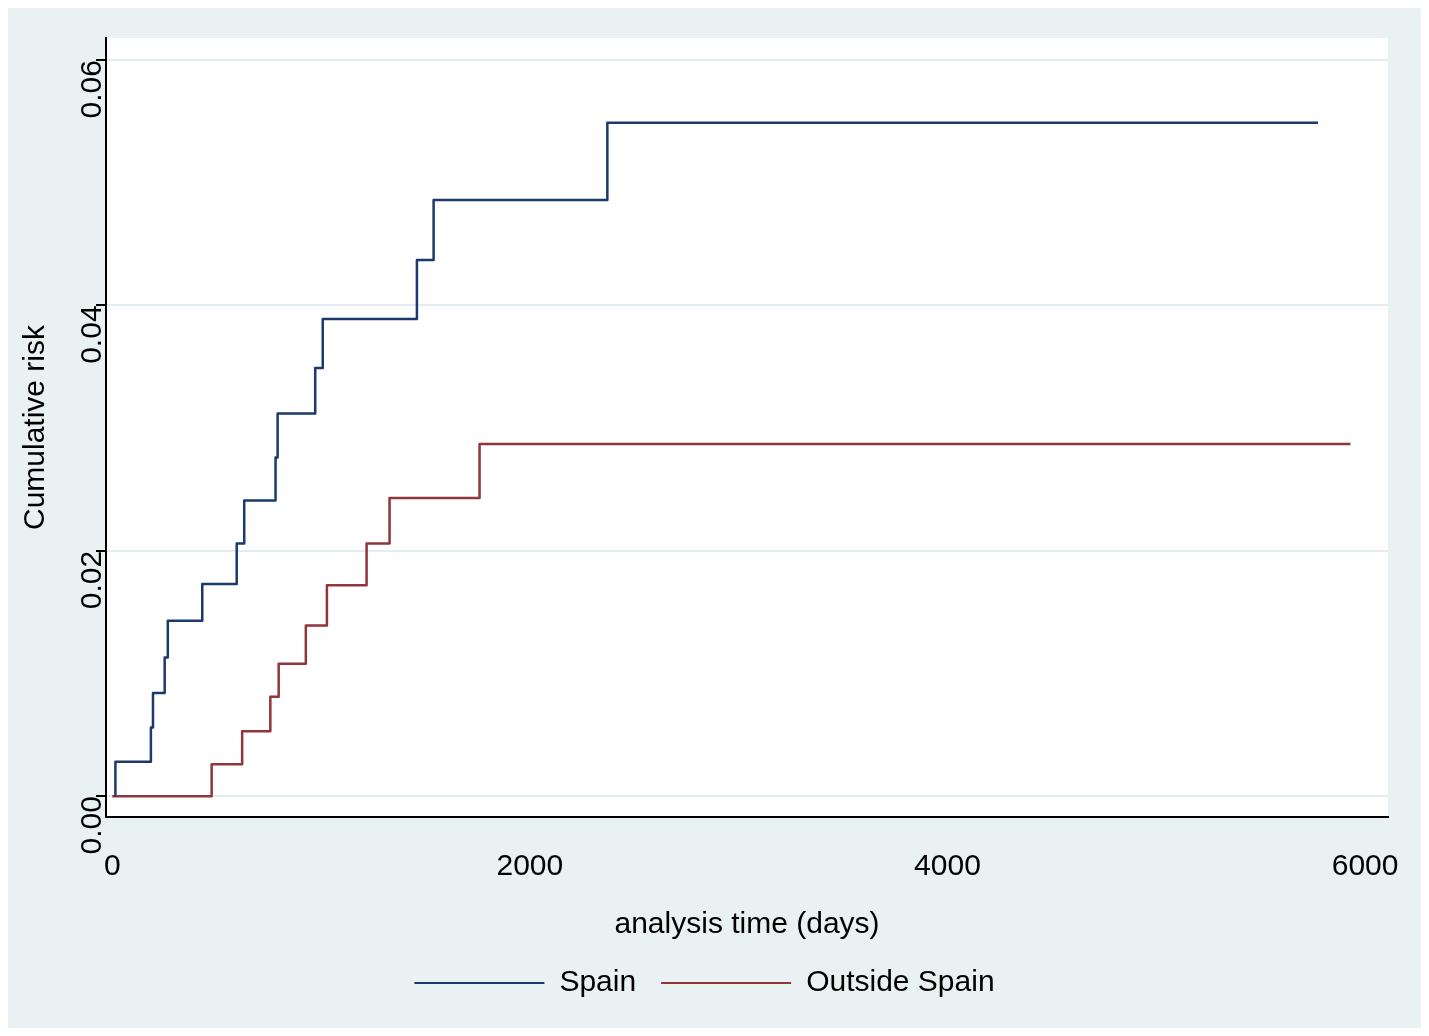 The height and width of the screenshot is (1036, 1429). I want to click on y-tick-label: 0.02, so click(91, 580).